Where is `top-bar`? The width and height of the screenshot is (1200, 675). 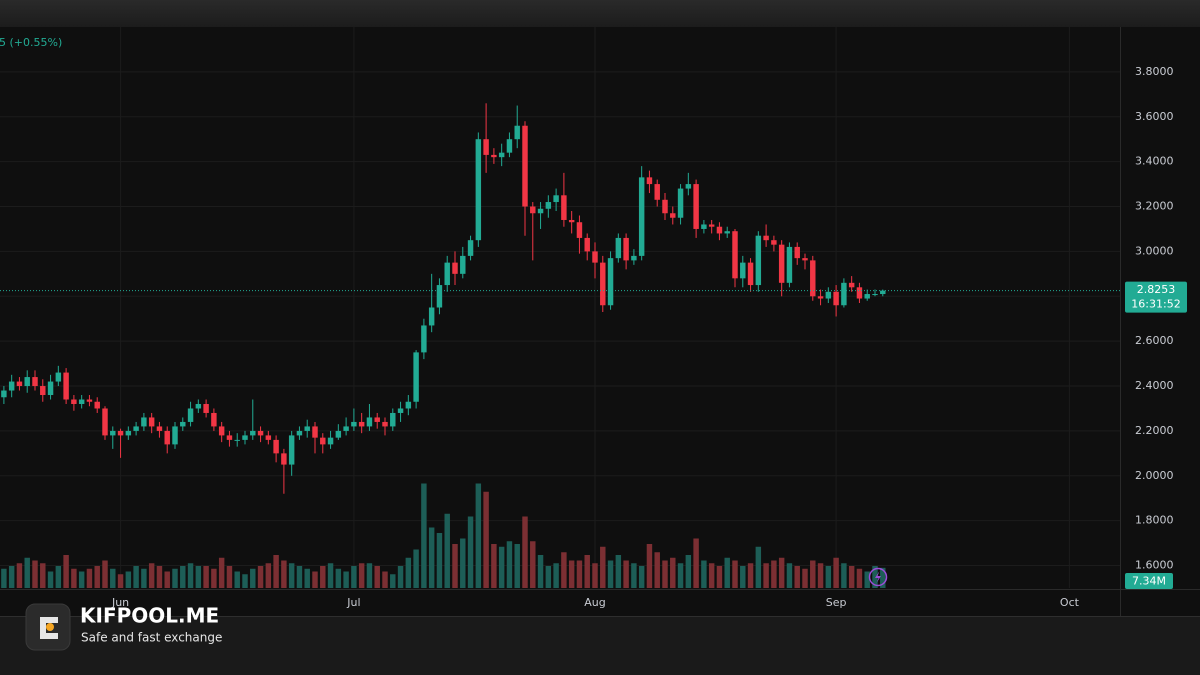
top-bar is located at coordinates (600, 13).